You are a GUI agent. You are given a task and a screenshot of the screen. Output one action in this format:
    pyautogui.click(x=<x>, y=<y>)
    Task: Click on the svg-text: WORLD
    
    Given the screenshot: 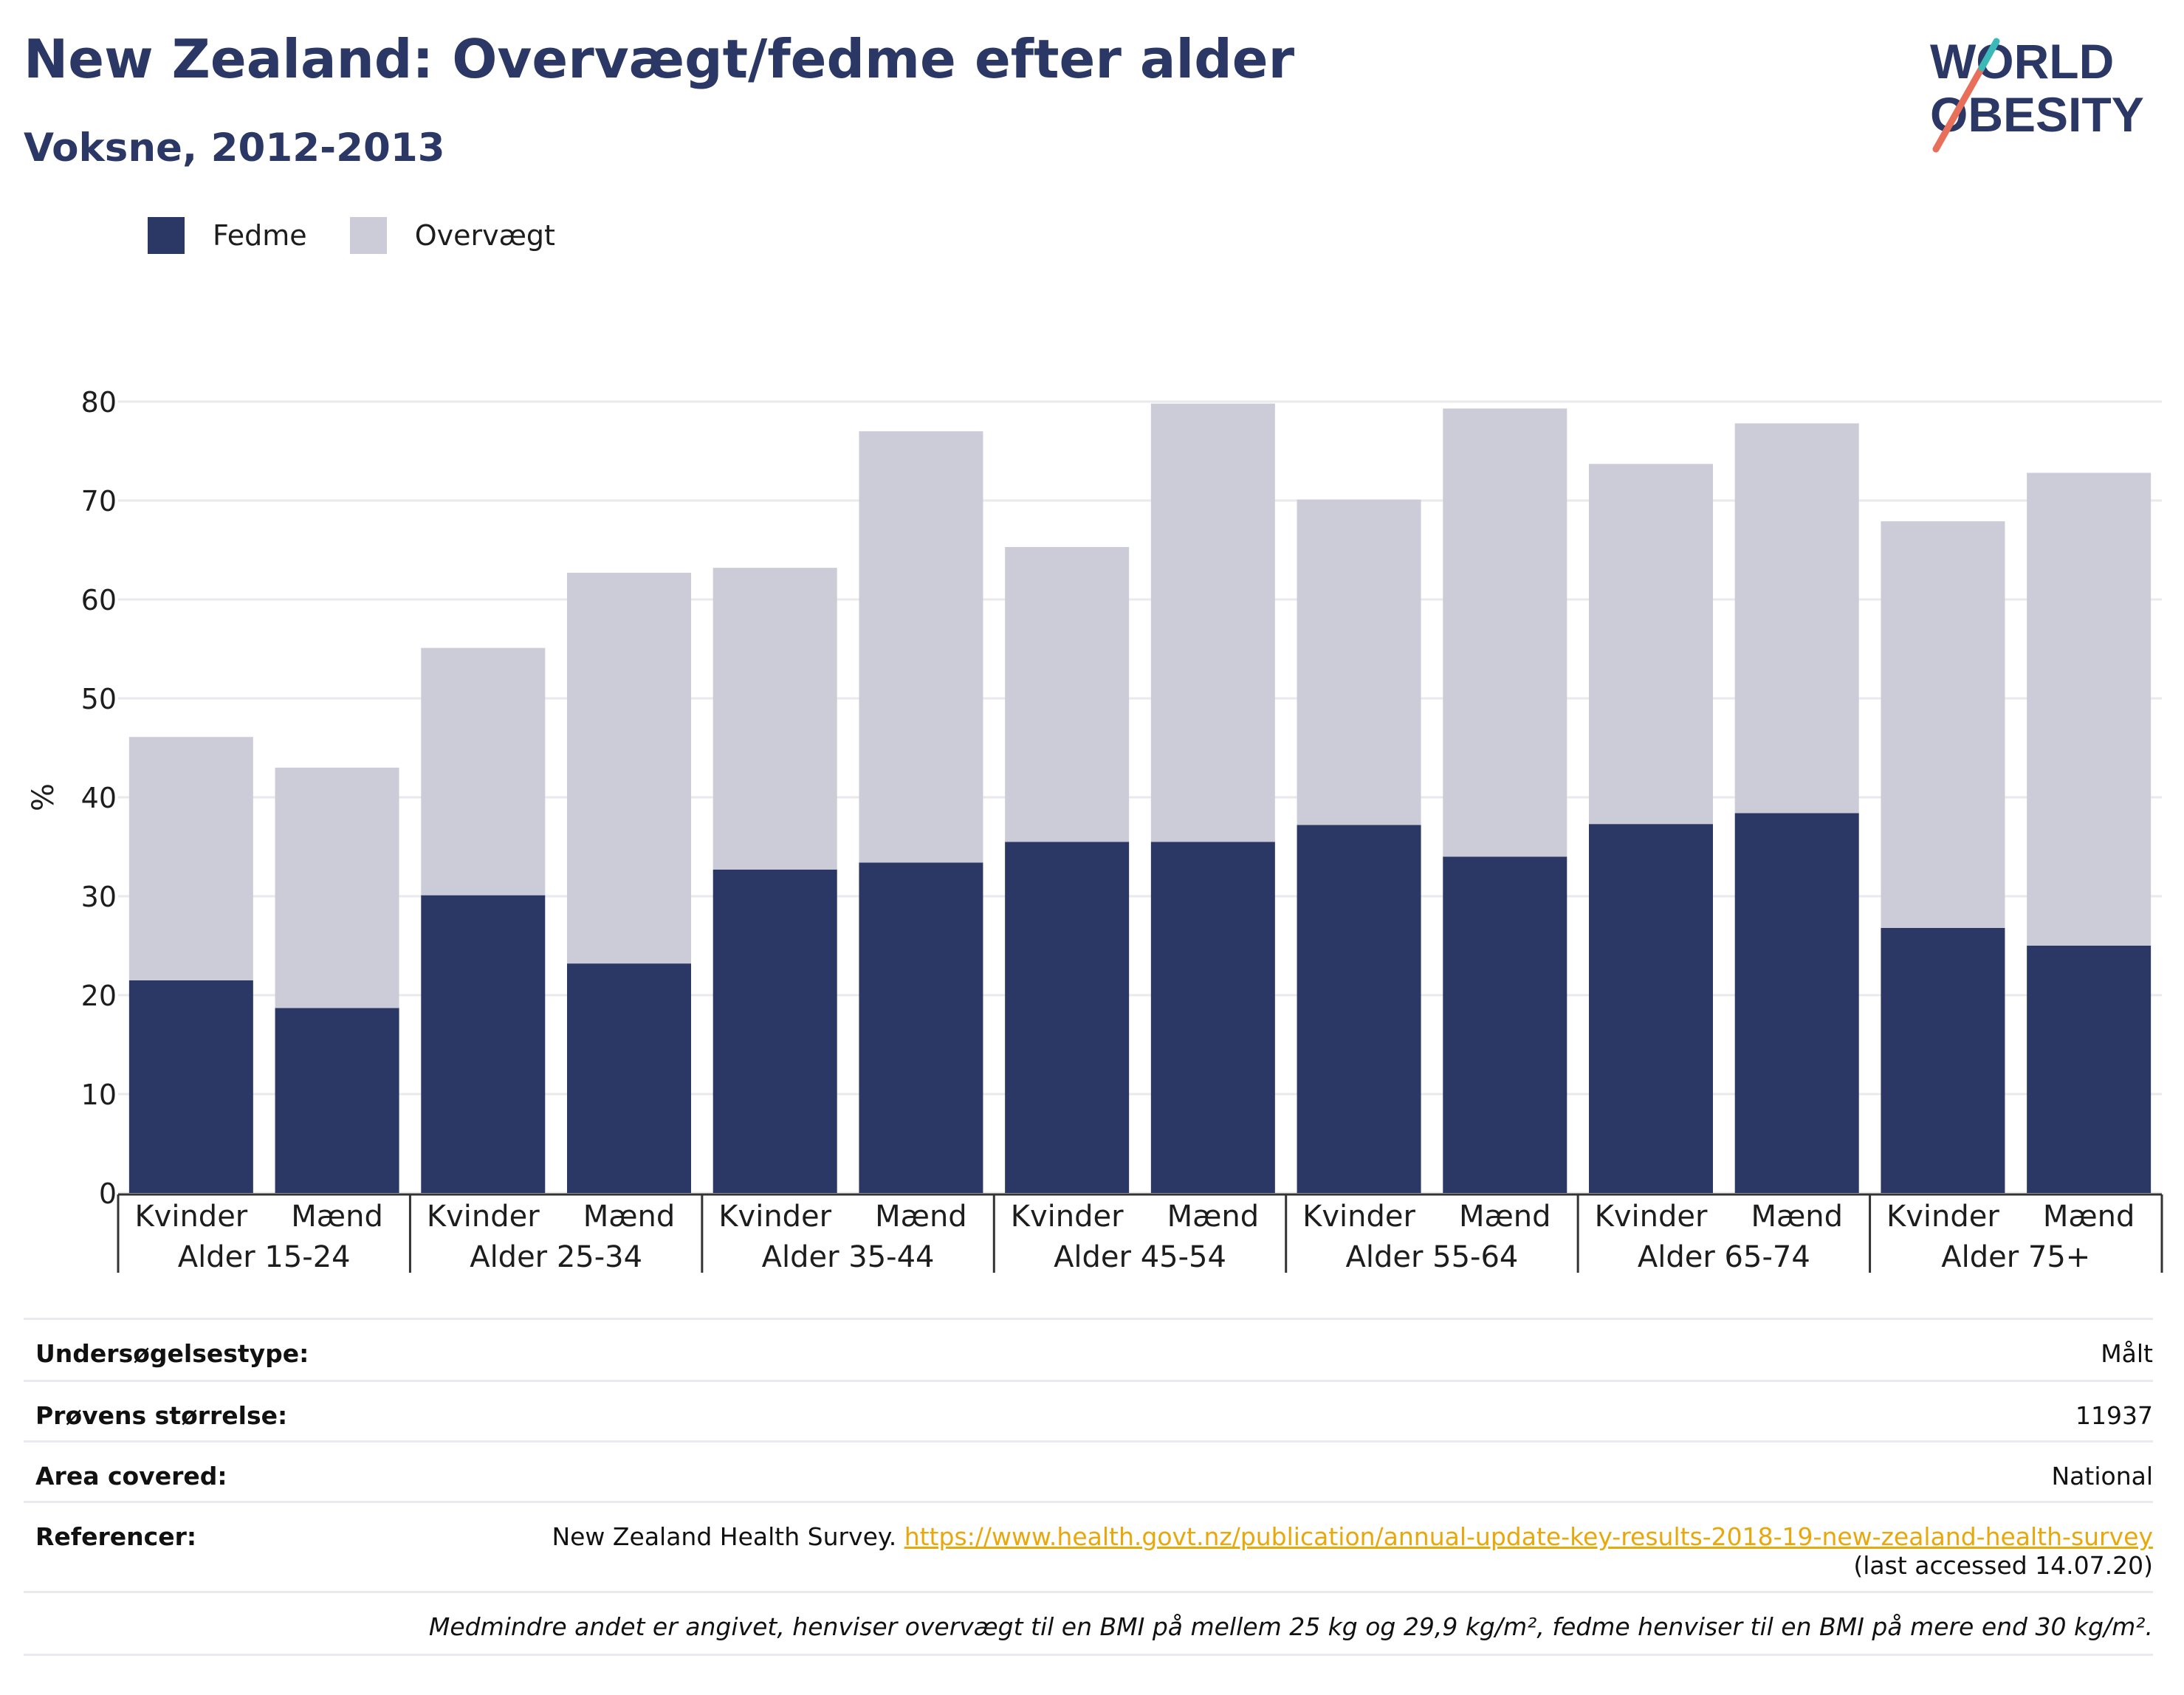 What is the action you would take?
    pyautogui.click(x=2022, y=62)
    